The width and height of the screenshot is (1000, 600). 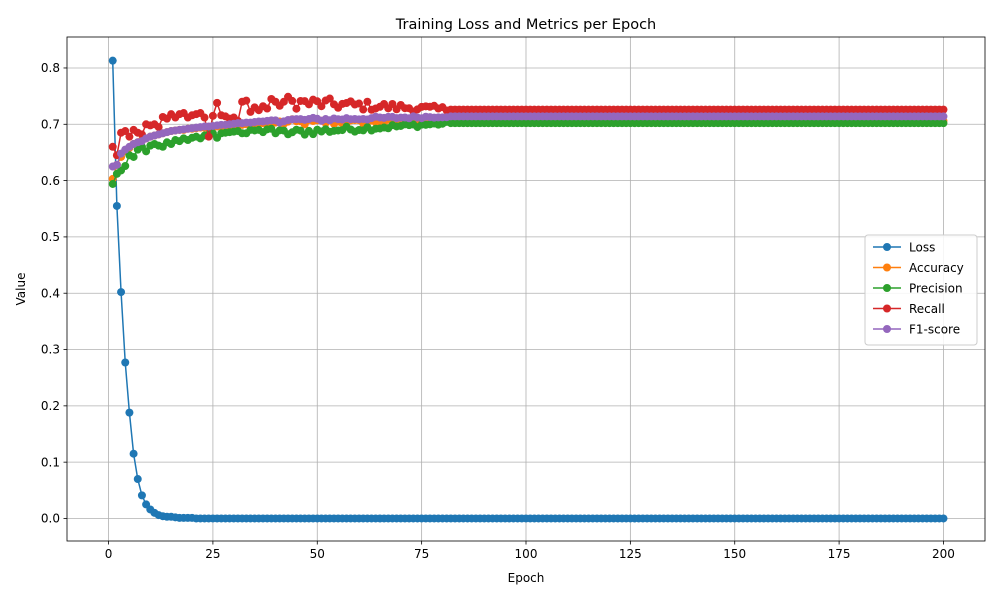 I want to click on chart-title: Training Loss and Metrics per Epoch, so click(x=525, y=25).